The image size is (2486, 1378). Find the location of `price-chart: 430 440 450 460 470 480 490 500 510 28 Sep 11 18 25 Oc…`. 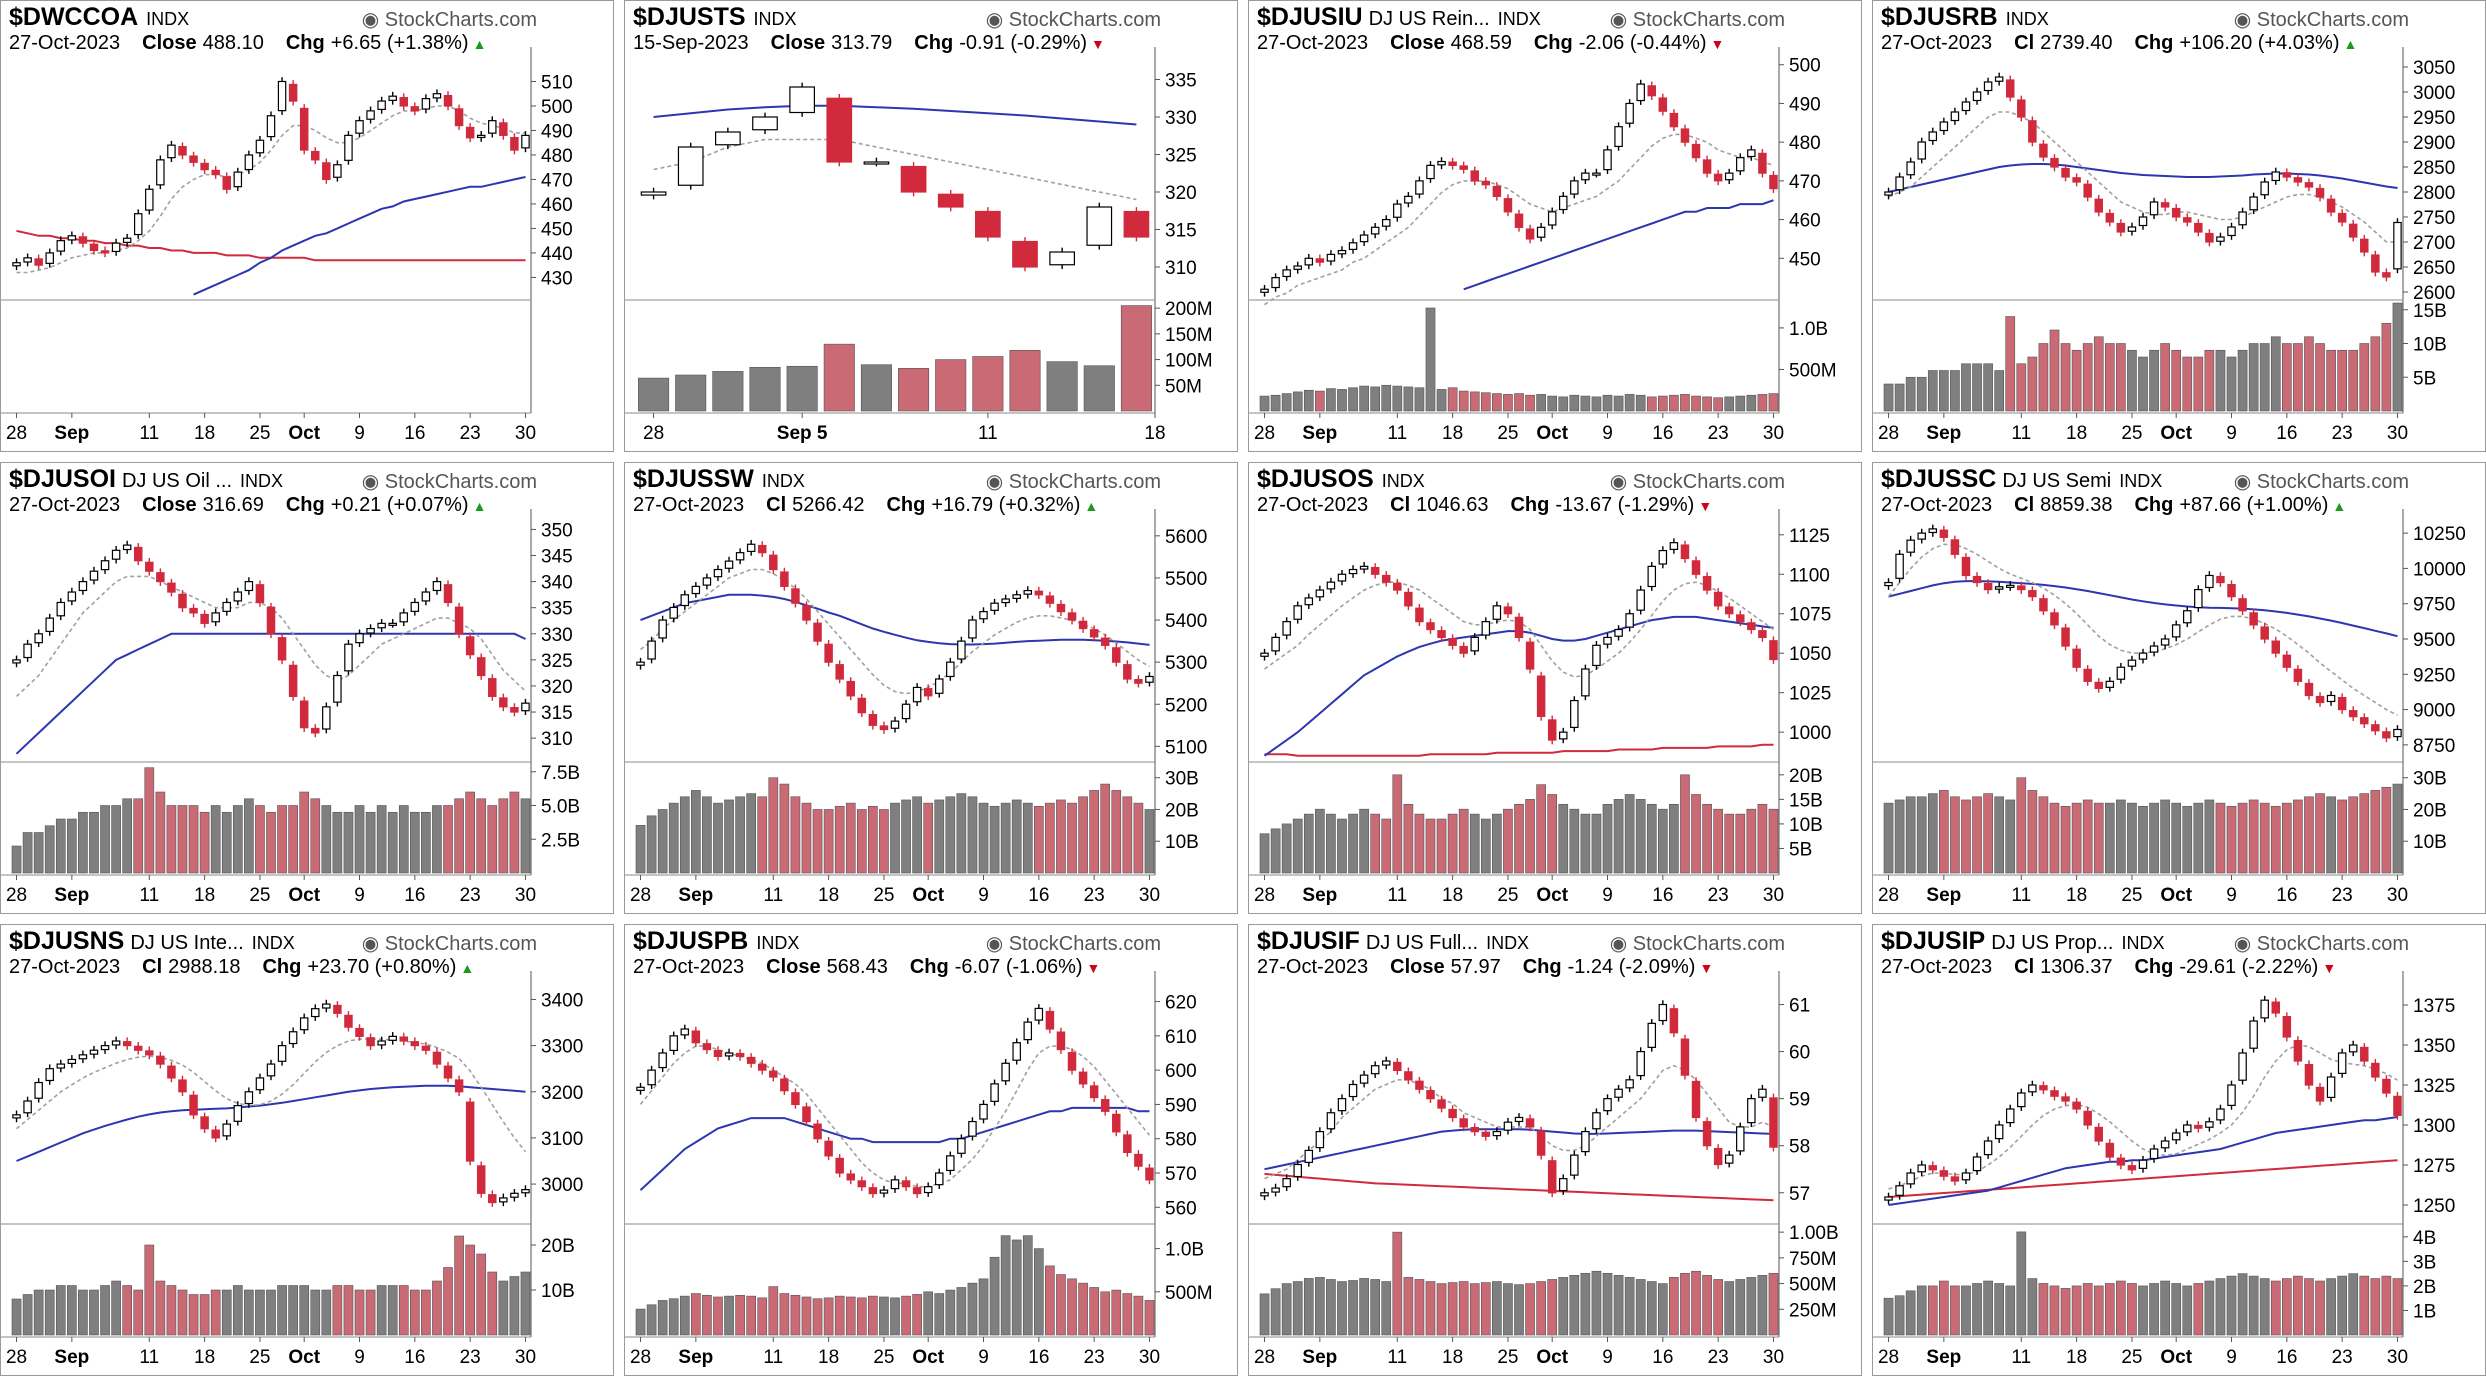

price-chart: 430 440 450 460 470 480 490 500 510 28 Sep 11 18 25 Oc… is located at coordinates (307, 226).